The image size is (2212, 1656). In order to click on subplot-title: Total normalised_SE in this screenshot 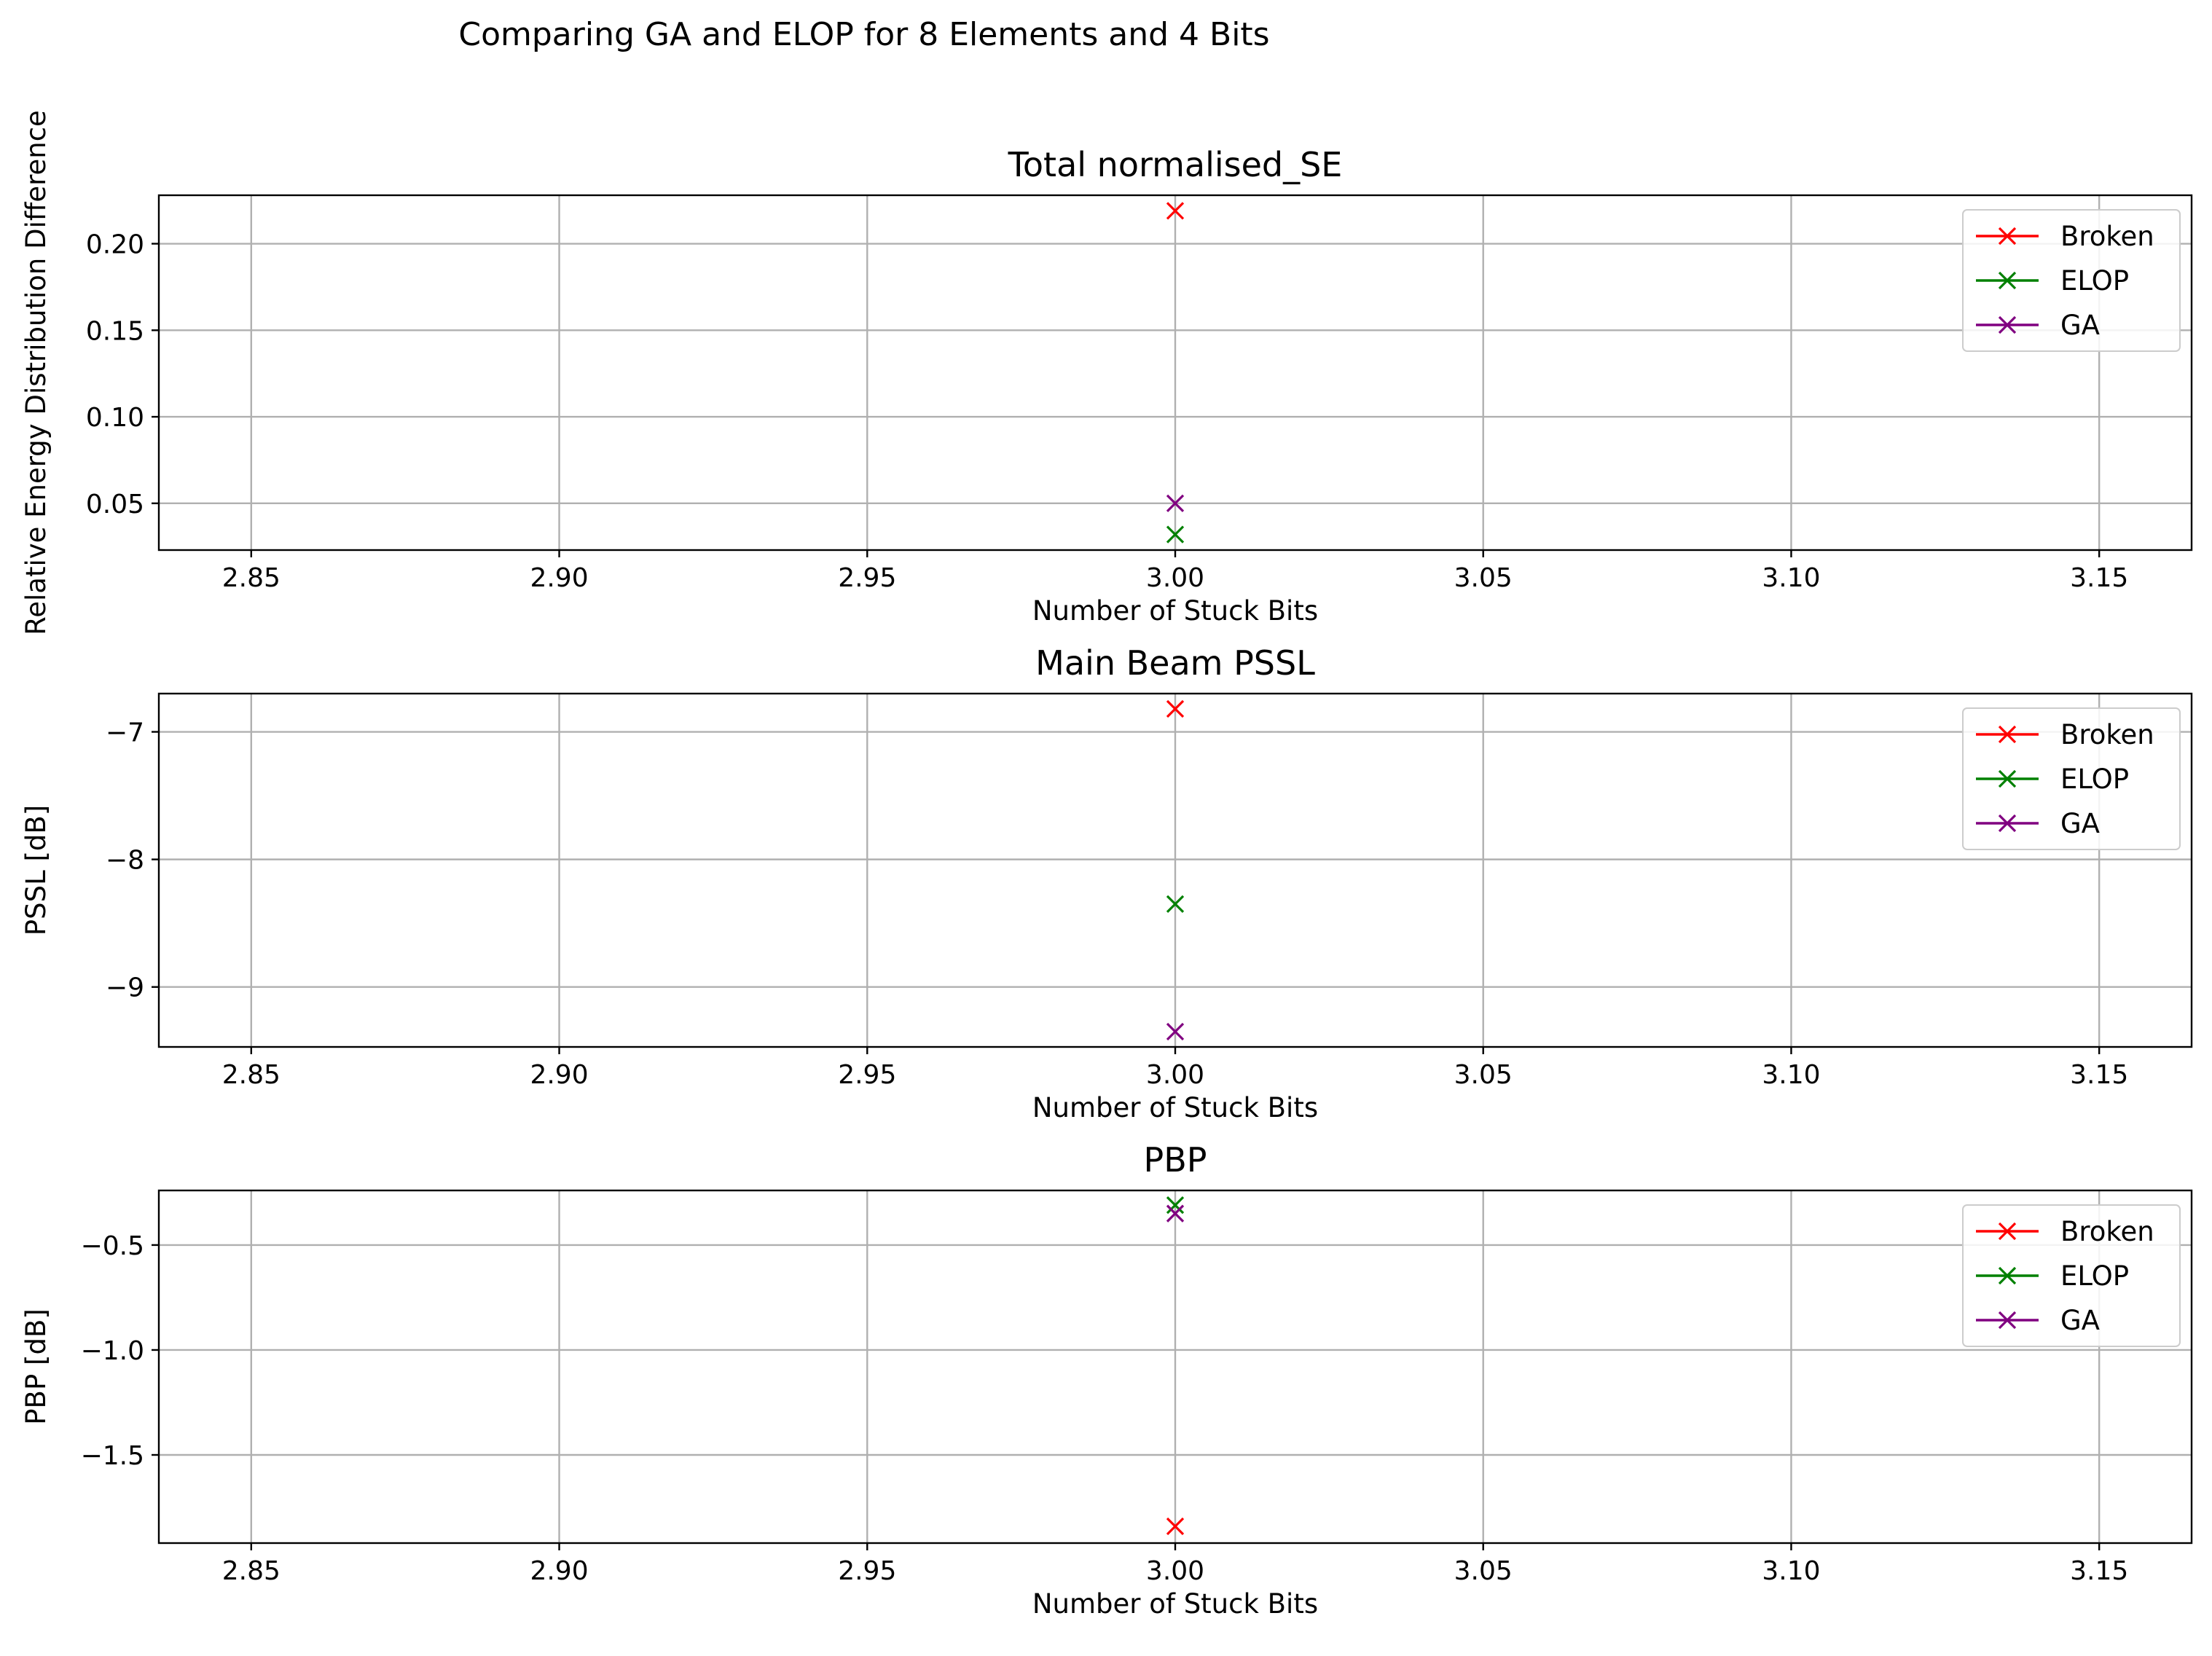, I will do `click(1175, 164)`.